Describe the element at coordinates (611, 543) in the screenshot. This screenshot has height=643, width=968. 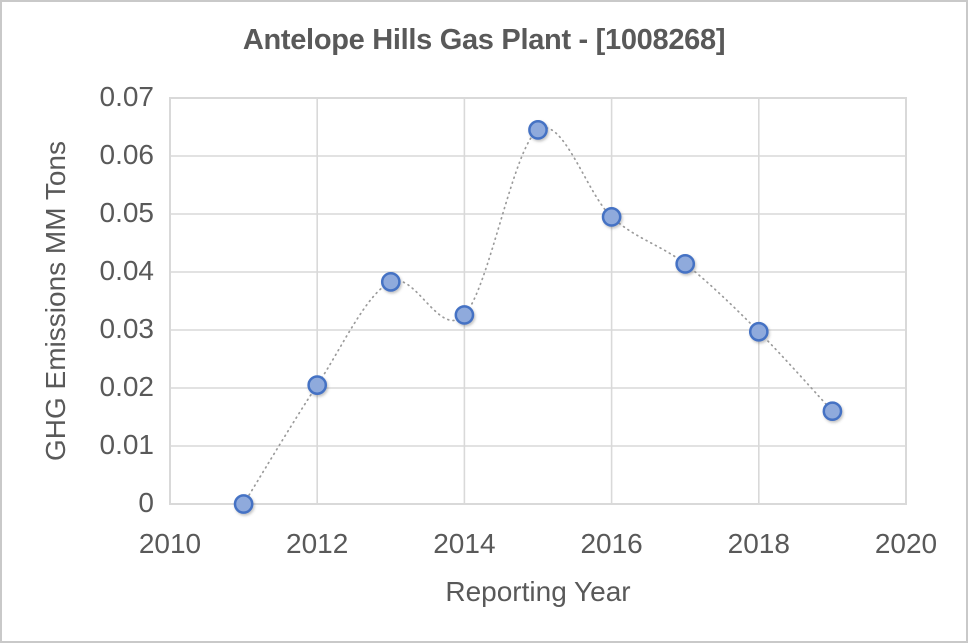
I see `x-tick-label: 2016` at that location.